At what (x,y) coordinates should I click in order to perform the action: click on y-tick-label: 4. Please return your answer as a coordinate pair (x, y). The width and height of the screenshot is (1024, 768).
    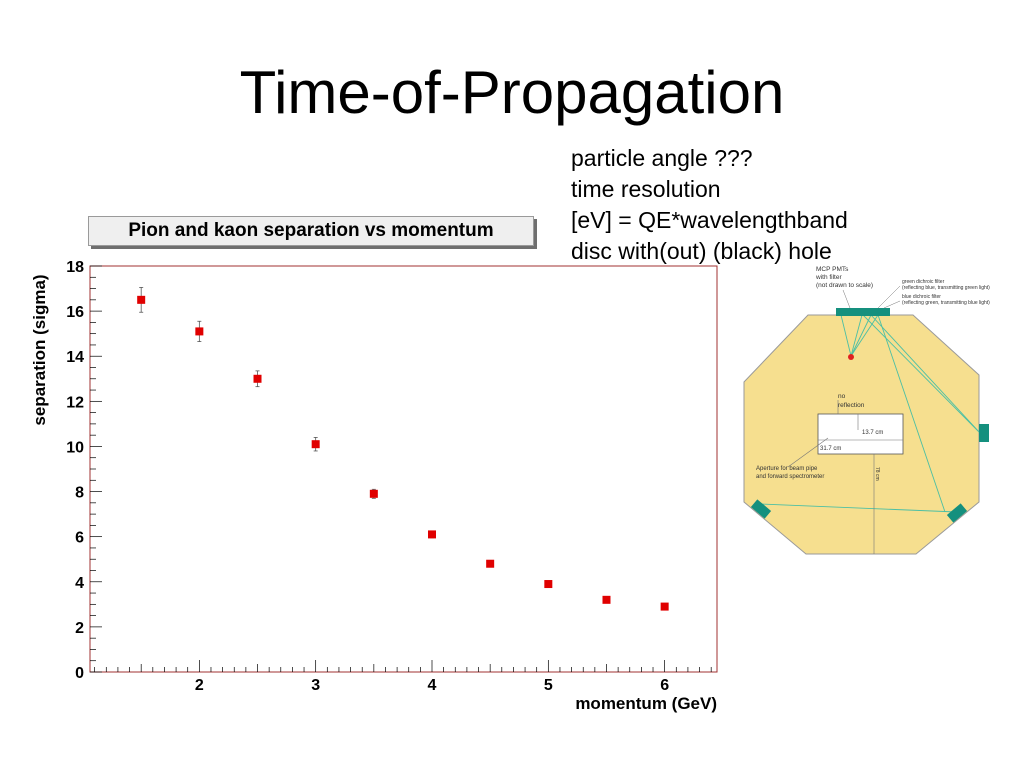
    Looking at the image, I should click on (79, 583).